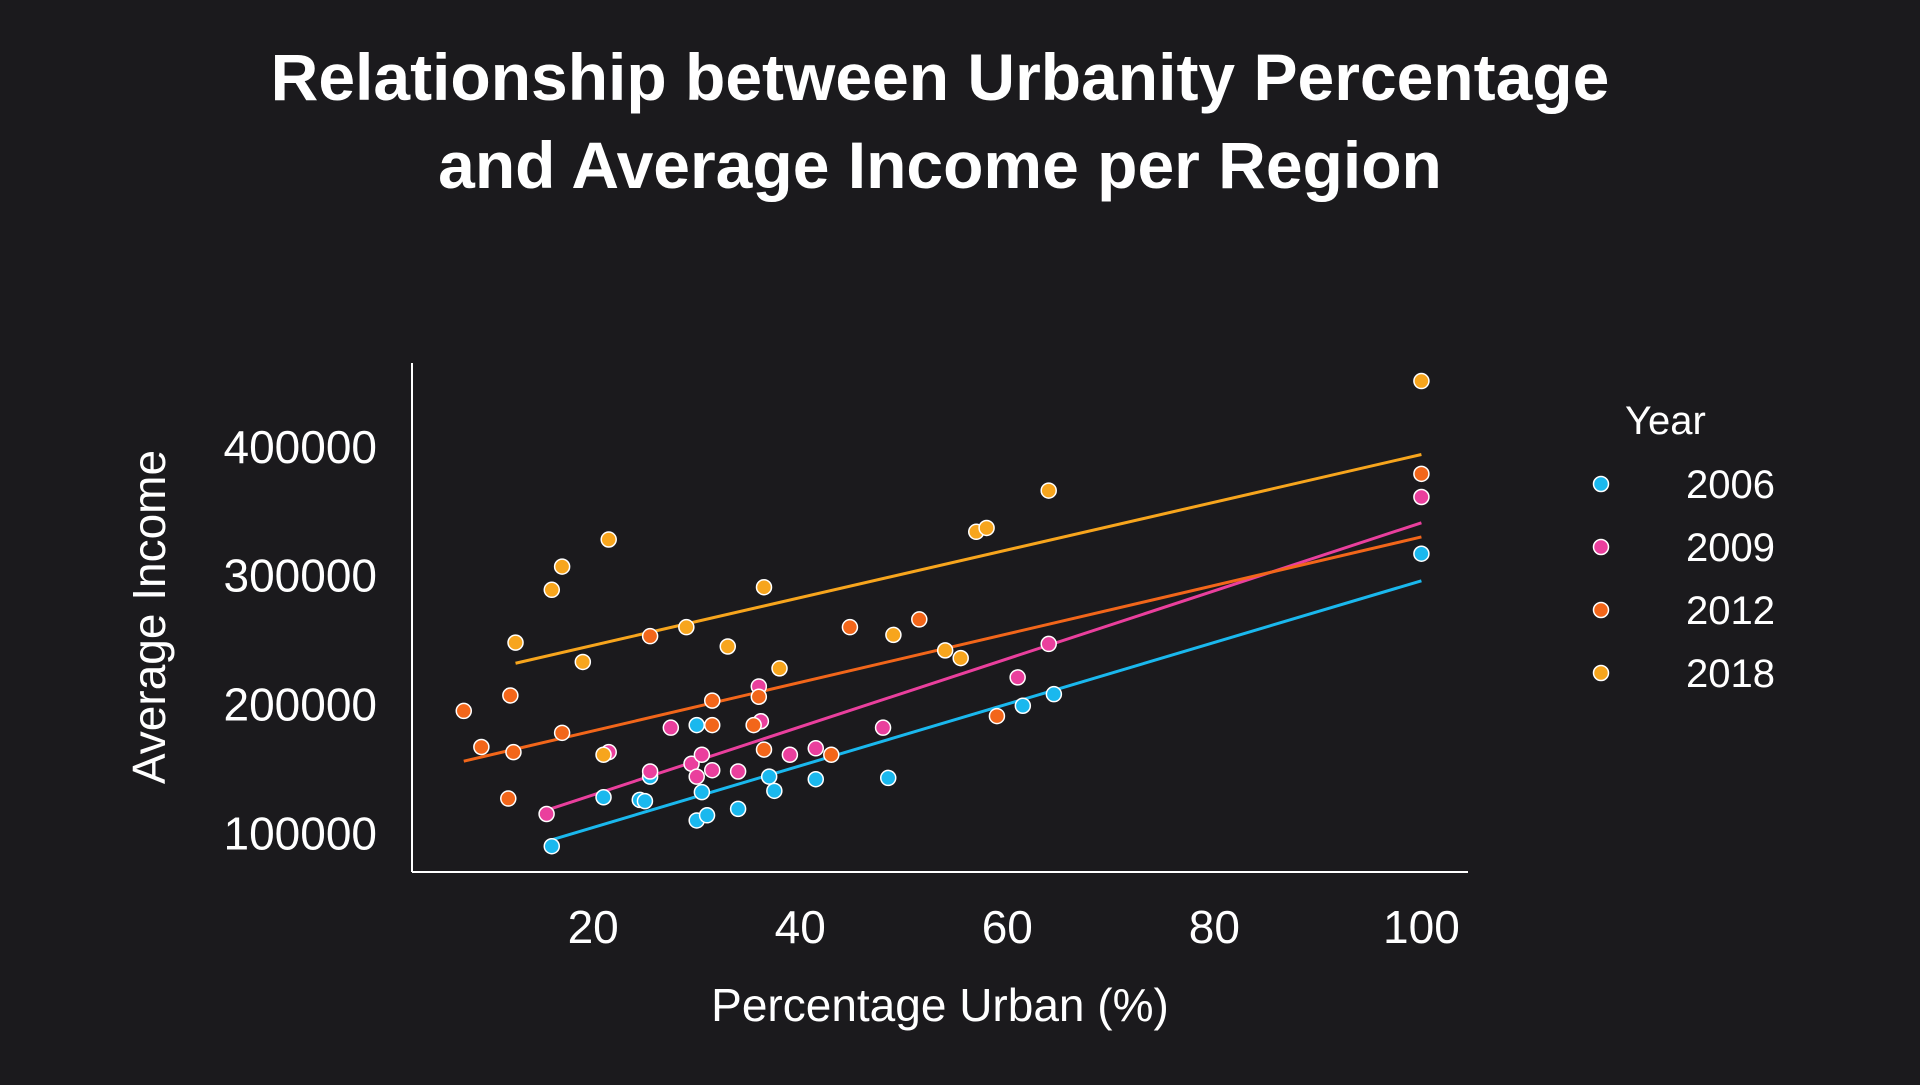  Describe the element at coordinates (800, 927) in the screenshot. I see `x-tick-label: 40` at that location.